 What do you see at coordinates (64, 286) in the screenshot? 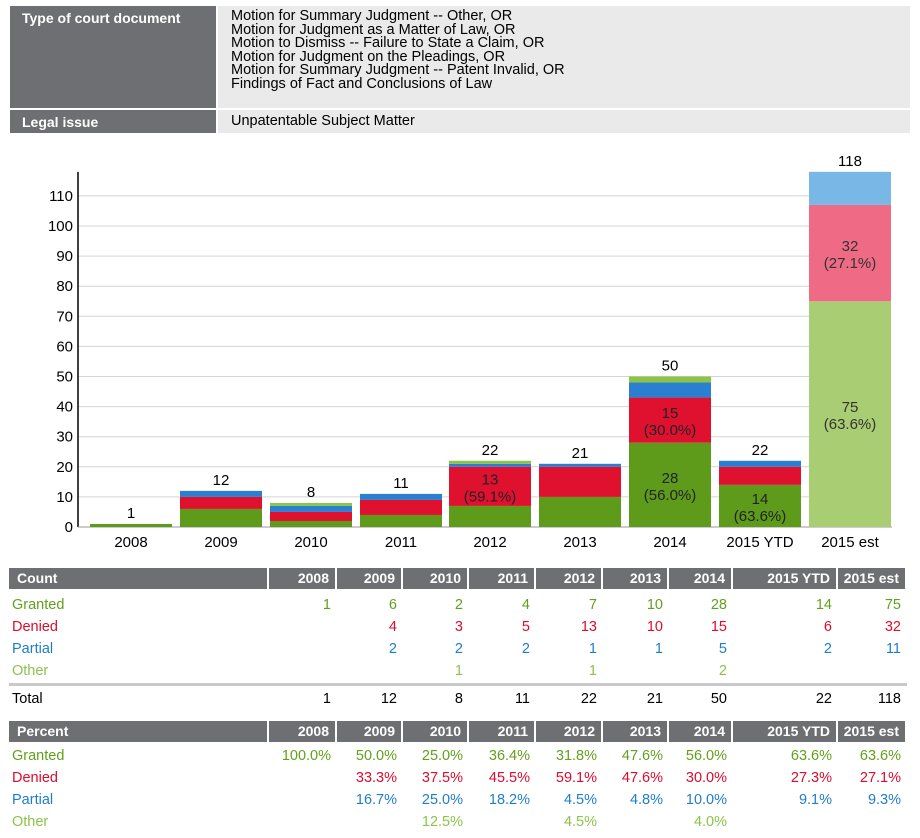
I see `y-tick-label: 80` at bounding box center [64, 286].